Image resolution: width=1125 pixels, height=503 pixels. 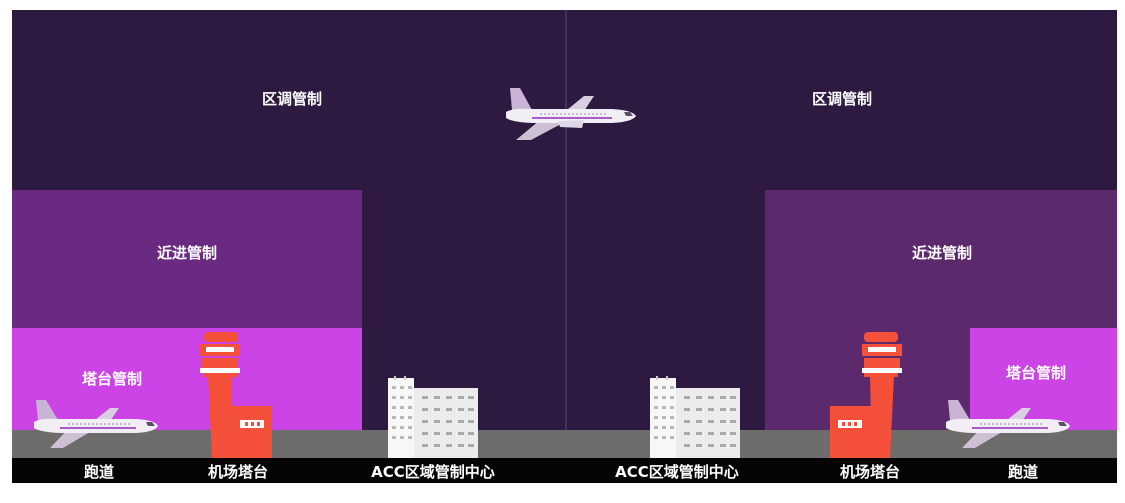 I want to click on area-control-label-right: 区调管制, so click(x=842, y=99).